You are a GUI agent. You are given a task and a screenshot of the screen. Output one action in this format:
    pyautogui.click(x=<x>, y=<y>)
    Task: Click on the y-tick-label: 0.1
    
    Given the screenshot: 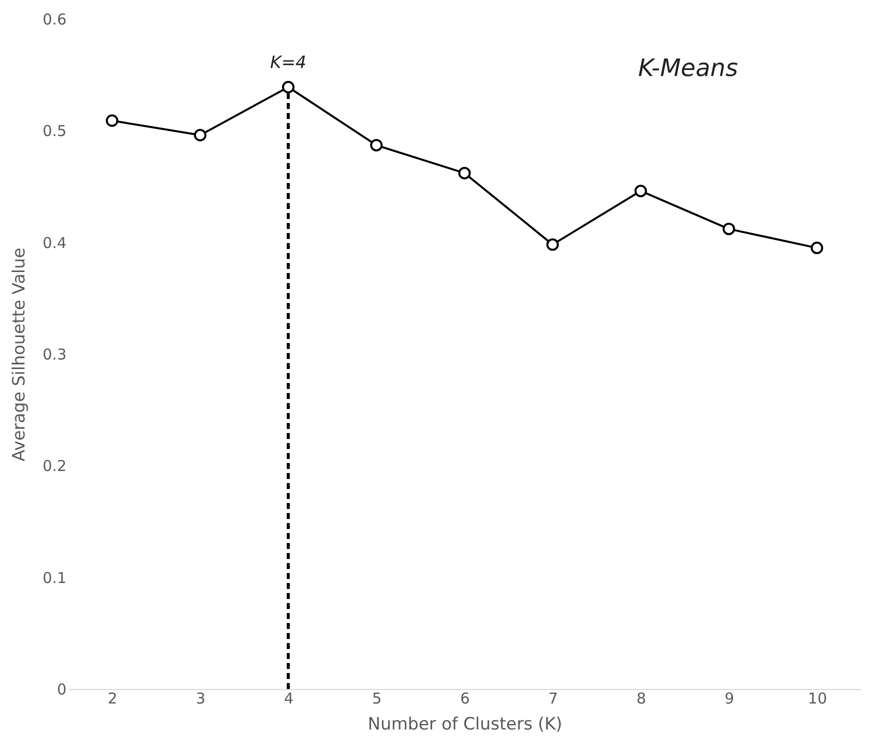 What is the action you would take?
    pyautogui.click(x=54, y=577)
    